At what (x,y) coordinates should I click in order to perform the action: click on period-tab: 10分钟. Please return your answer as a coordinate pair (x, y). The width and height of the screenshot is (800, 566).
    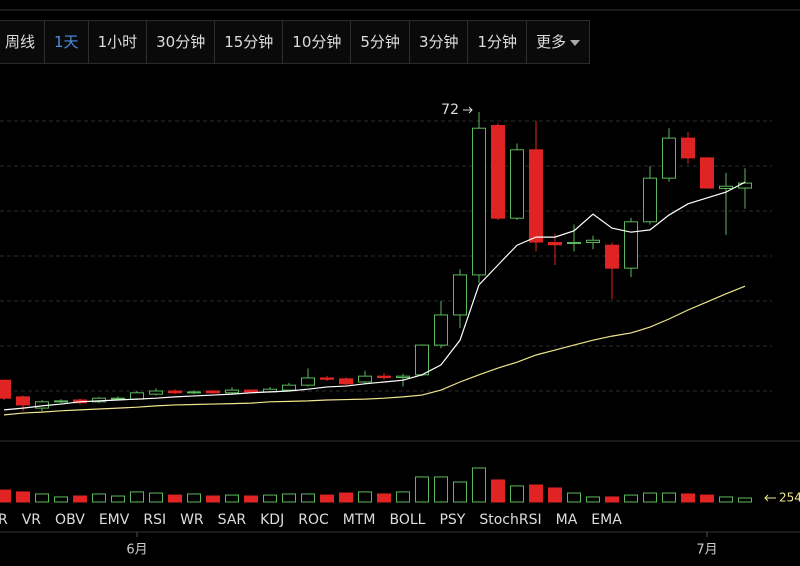
    Looking at the image, I should click on (317, 42).